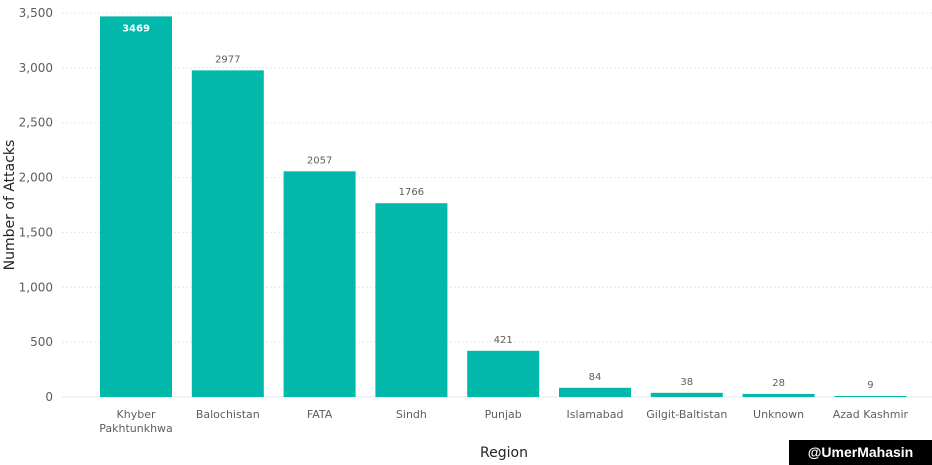 This screenshot has width=932, height=465. What do you see at coordinates (36, 205) in the screenshot?
I see `y-axis-ticks: 0 500 1,000 1,500 2,000 2,500 3,000 3,500` at bounding box center [36, 205].